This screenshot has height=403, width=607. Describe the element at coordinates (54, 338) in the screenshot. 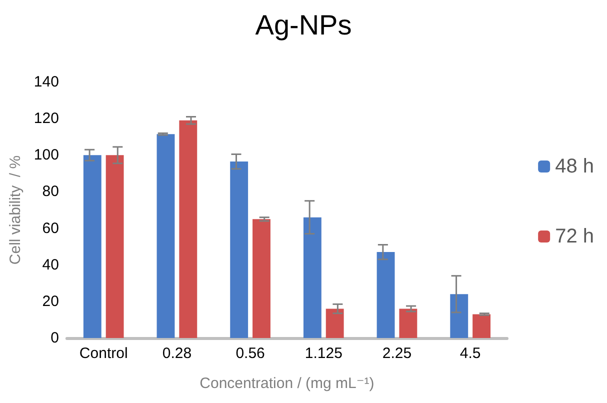

I see `y-tick-label: 0` at that location.